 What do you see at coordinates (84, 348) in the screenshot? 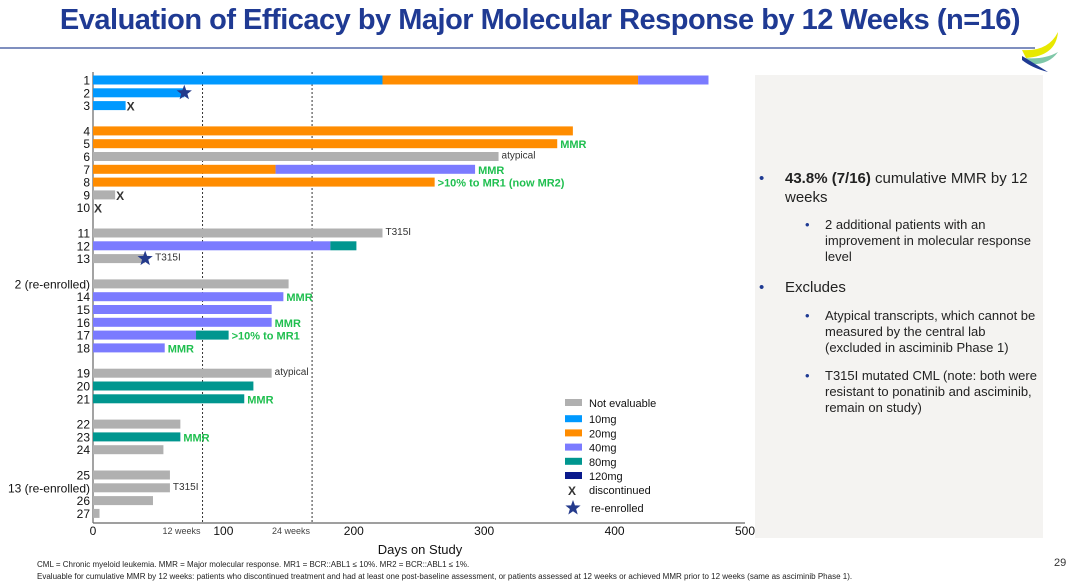
I see `row-label: 18` at bounding box center [84, 348].